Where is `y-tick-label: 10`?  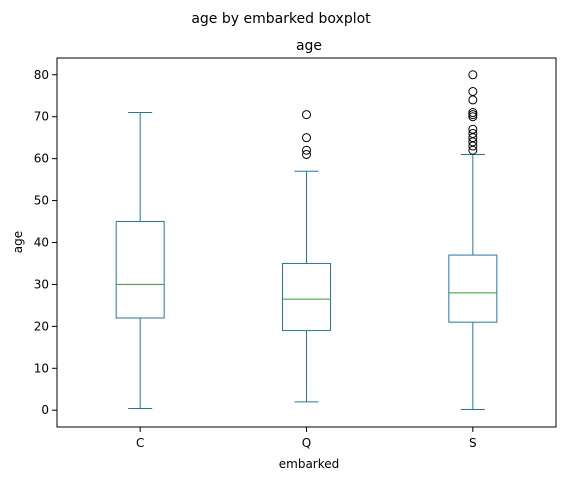 y-tick-label: 10 is located at coordinates (41, 368).